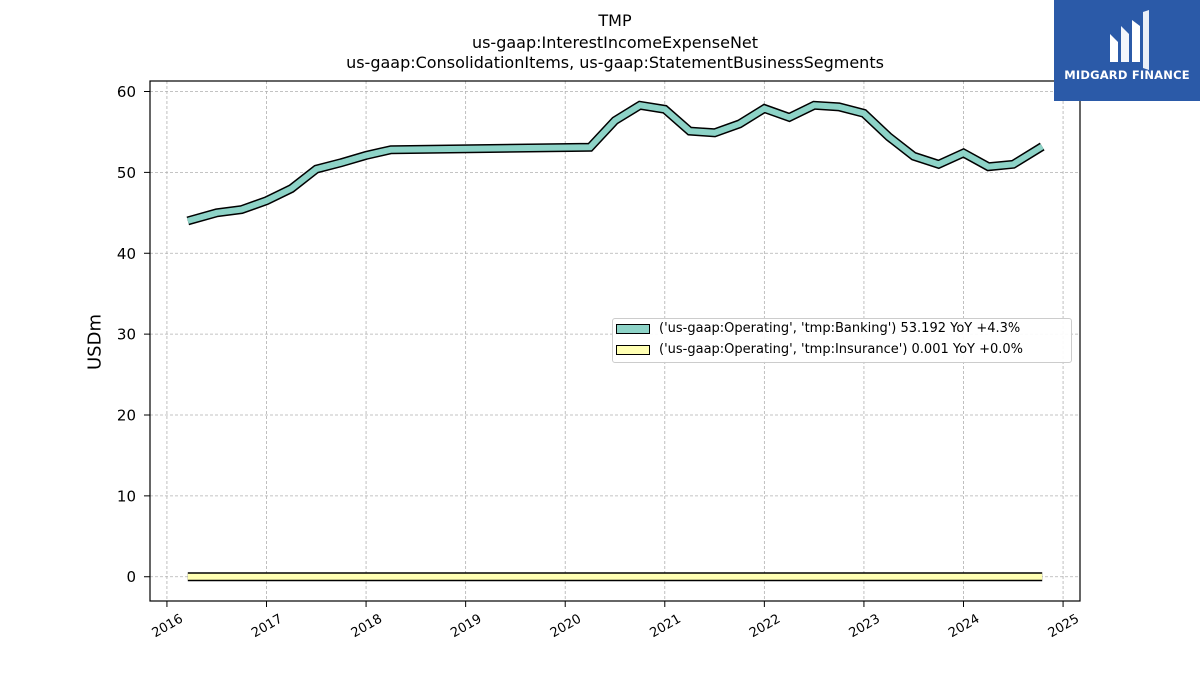  Describe the element at coordinates (126, 254) in the screenshot. I see `y-tick-label: 40` at that location.